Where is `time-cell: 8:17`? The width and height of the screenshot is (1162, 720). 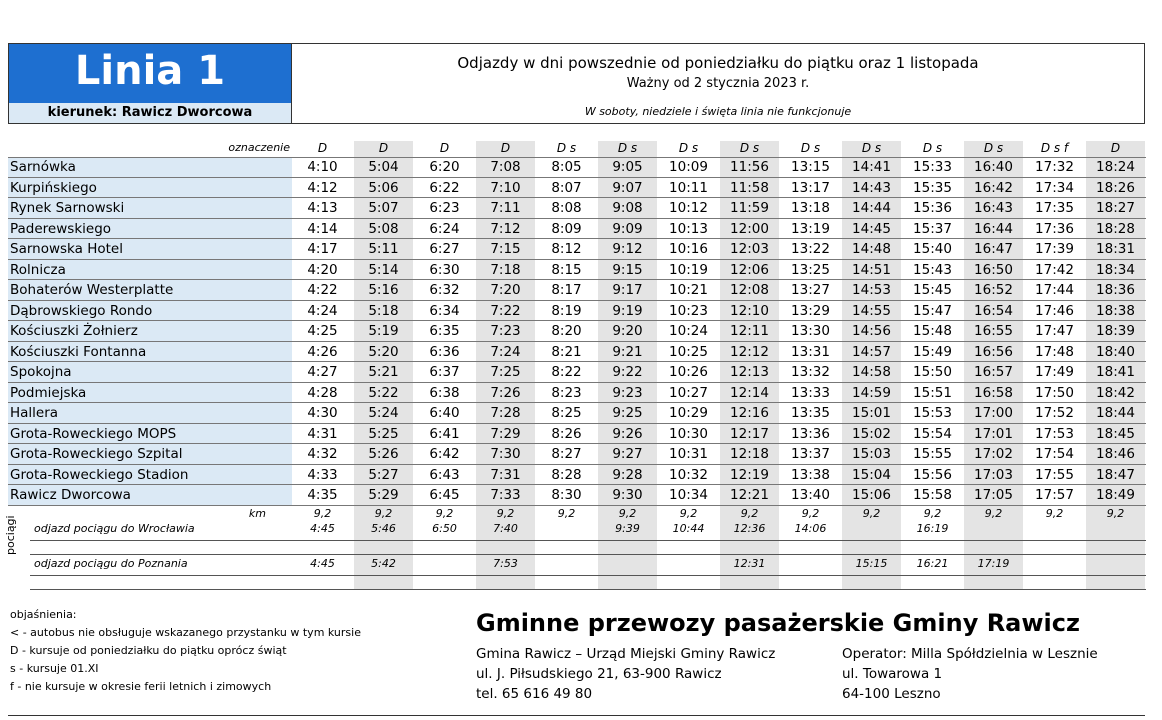 time-cell: 8:17 is located at coordinates (566, 290).